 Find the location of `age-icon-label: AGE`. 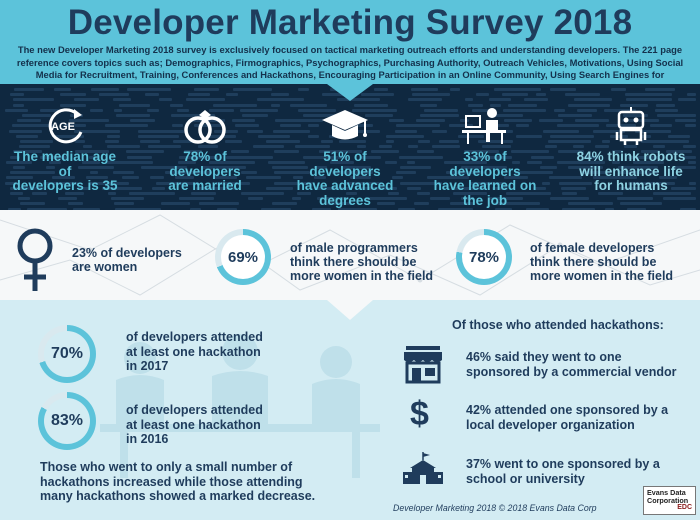

age-icon-label: AGE is located at coordinates (63, 127).